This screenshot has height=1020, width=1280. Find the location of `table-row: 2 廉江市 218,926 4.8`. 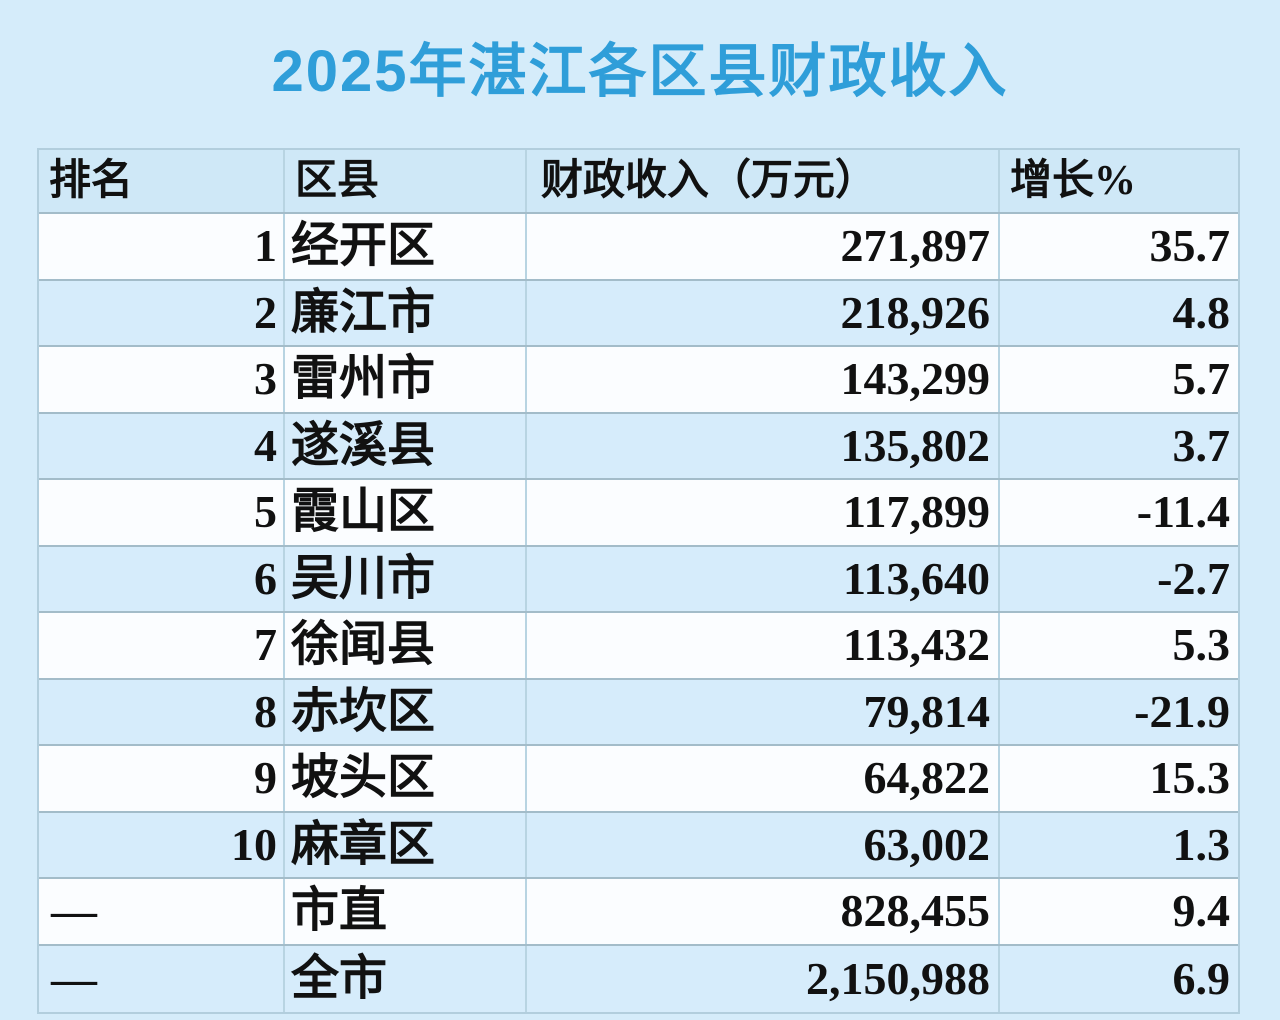

table-row: 2 廉江市 218,926 4.8 is located at coordinates (638, 313).